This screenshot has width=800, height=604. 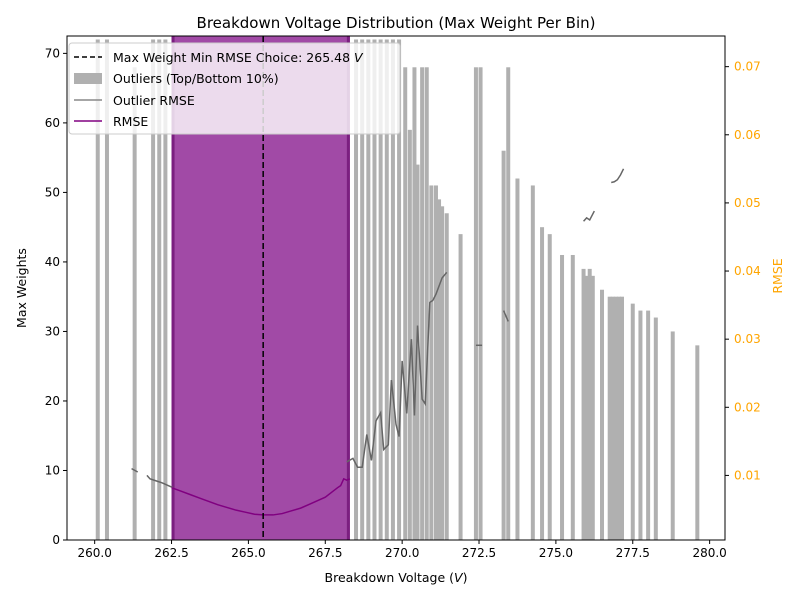 I want to click on x-tick-label: 270.0, so click(x=402, y=553).